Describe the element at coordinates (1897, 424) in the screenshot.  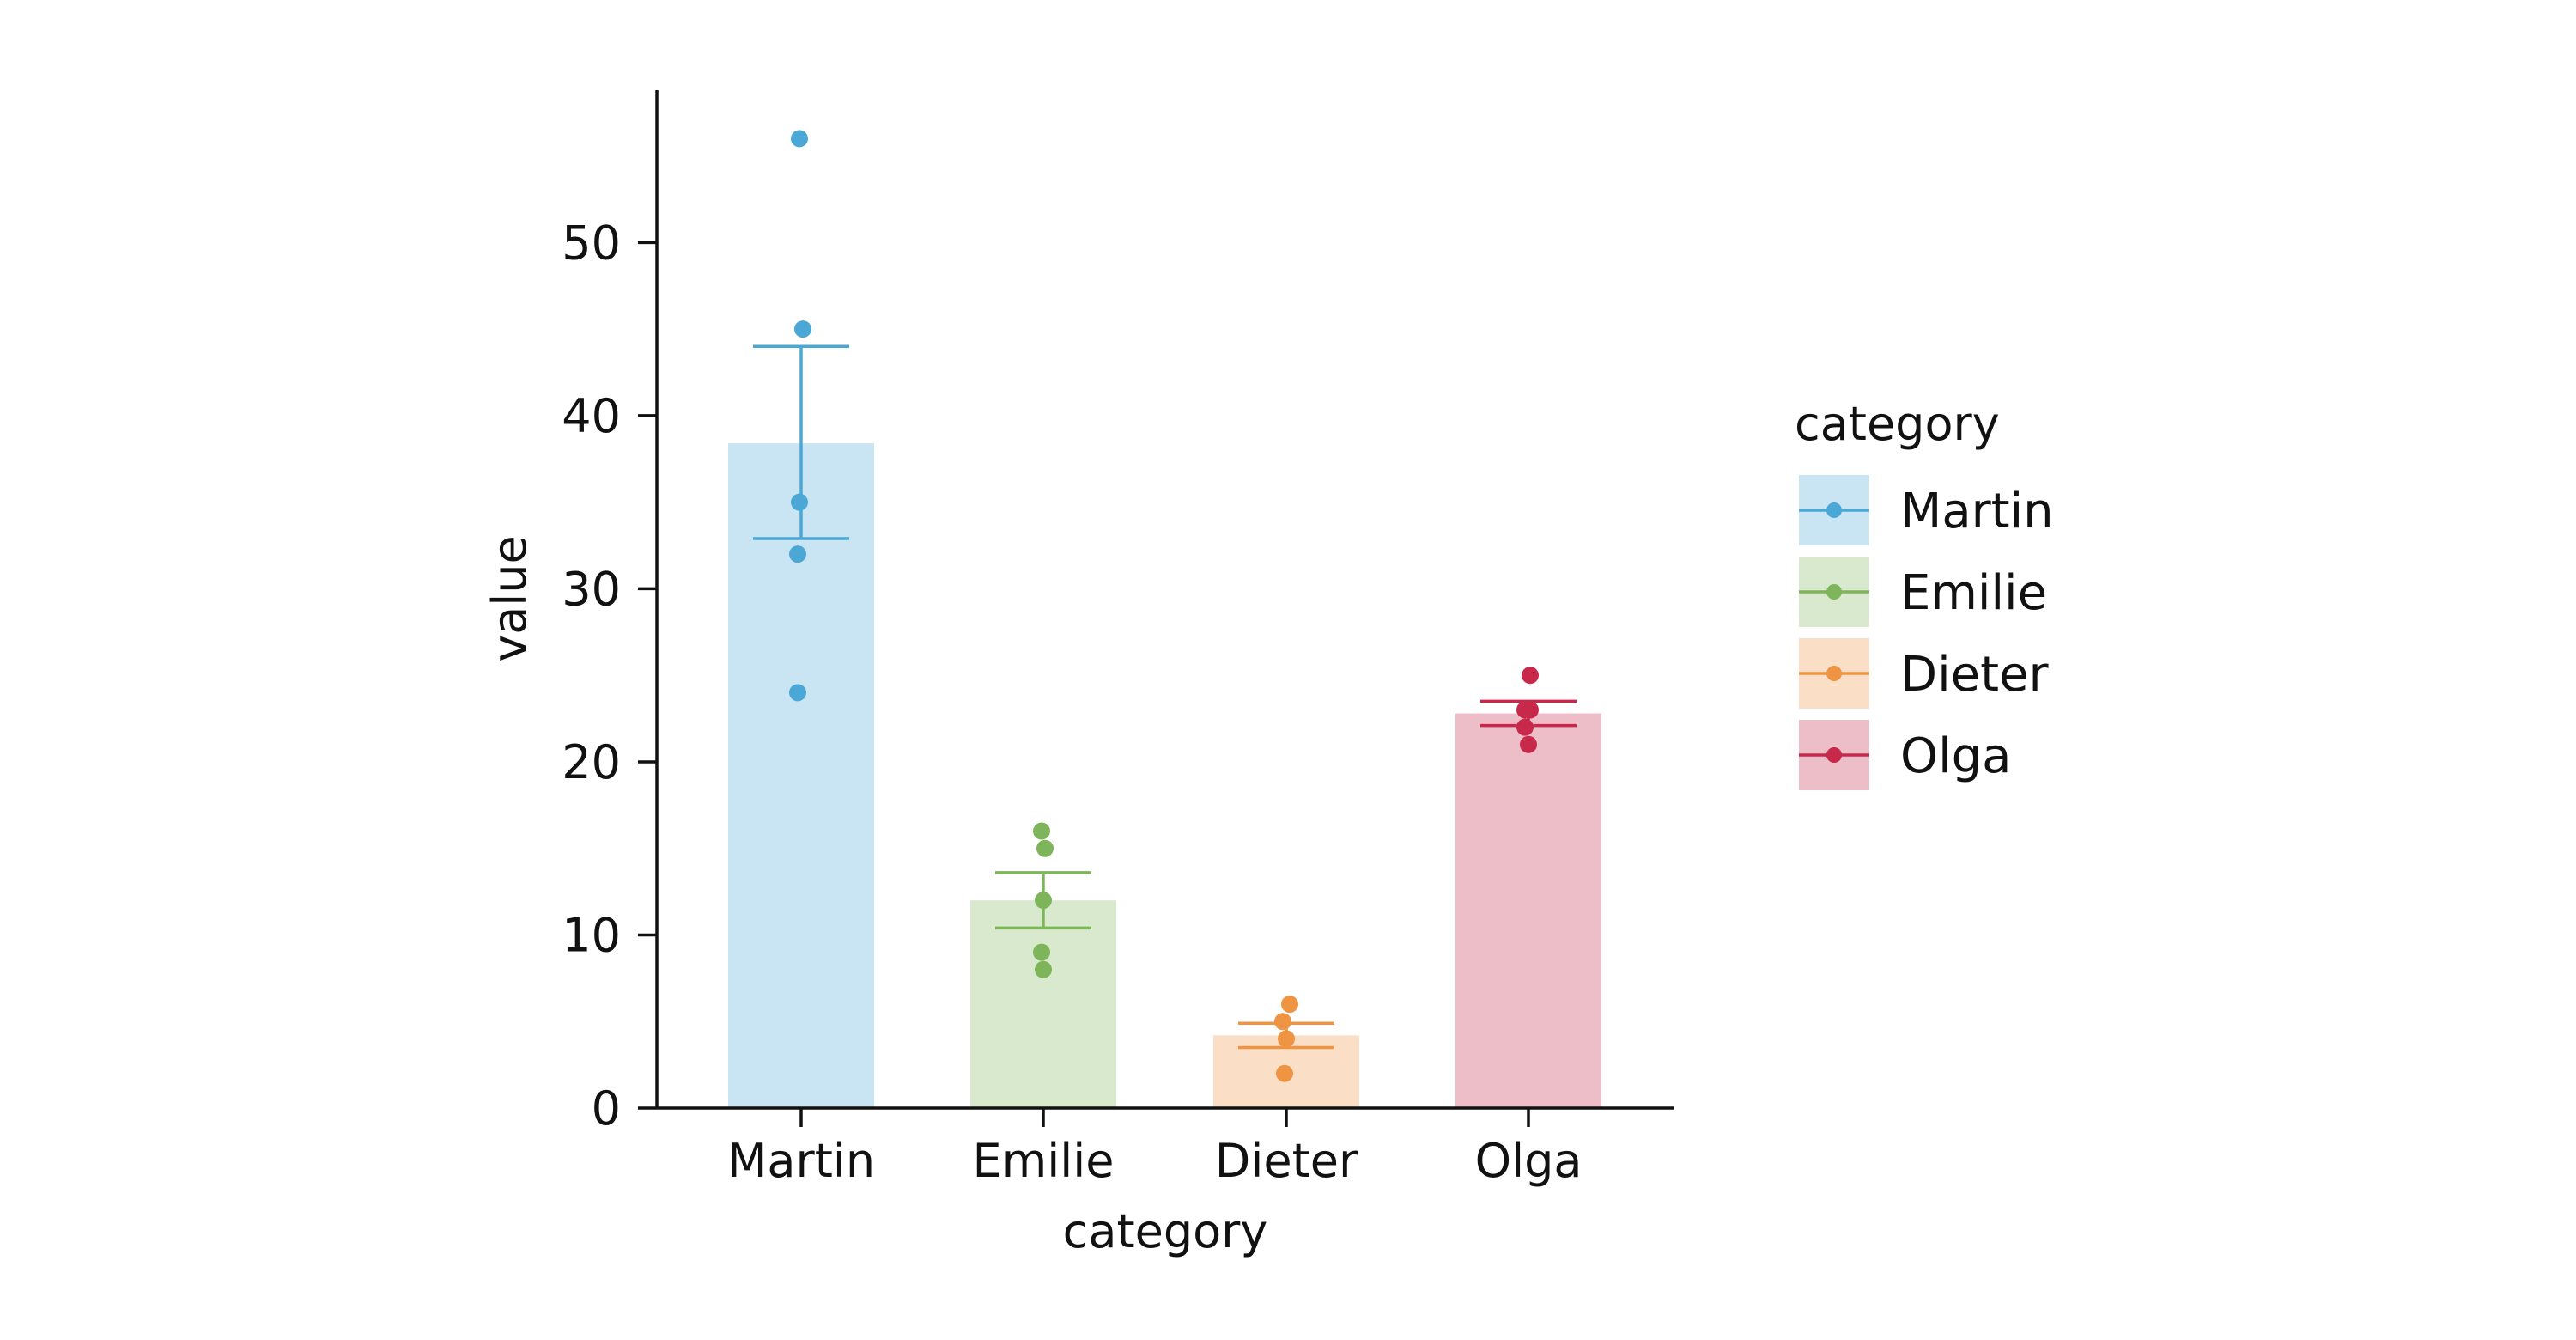
I see `legend-title: category` at that location.